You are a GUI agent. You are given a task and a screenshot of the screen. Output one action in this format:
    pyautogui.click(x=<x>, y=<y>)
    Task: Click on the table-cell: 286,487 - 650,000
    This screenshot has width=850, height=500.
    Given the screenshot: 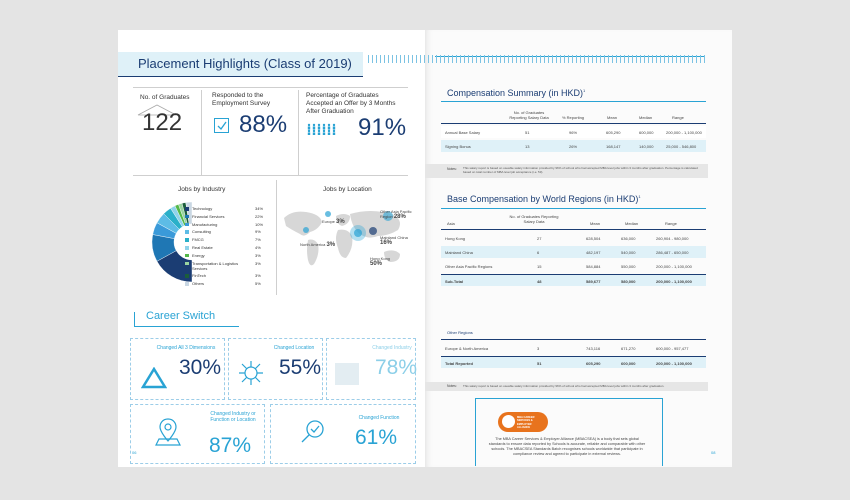 What is the action you would take?
    pyautogui.click(x=672, y=252)
    